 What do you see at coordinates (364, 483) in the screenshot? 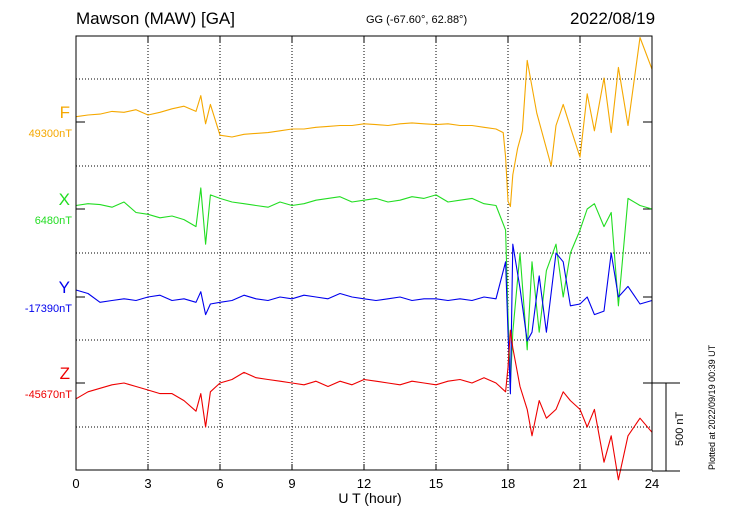
I see `x-tick-label: 12` at bounding box center [364, 483].